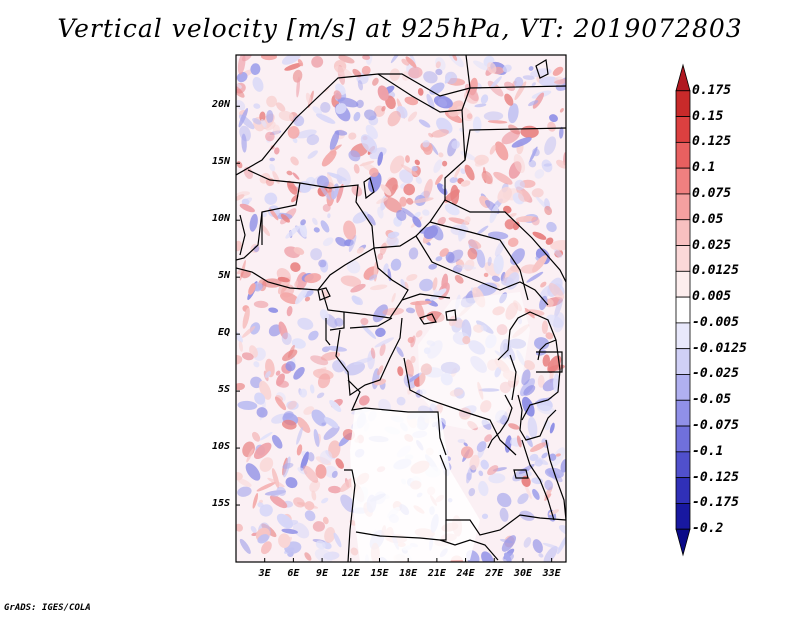 This screenshot has height=618, width=800. Describe the element at coordinates (220, 504) in the screenshot. I see `lat-tick-label: 15S` at that location.